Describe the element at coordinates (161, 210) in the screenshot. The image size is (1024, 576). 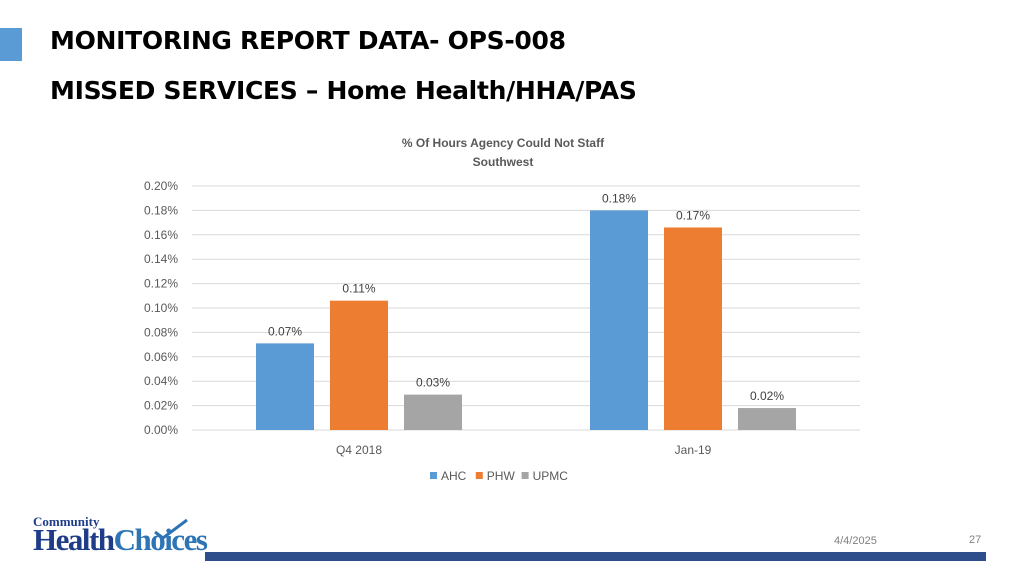
I see `y-tick-label: 0.18%` at that location.